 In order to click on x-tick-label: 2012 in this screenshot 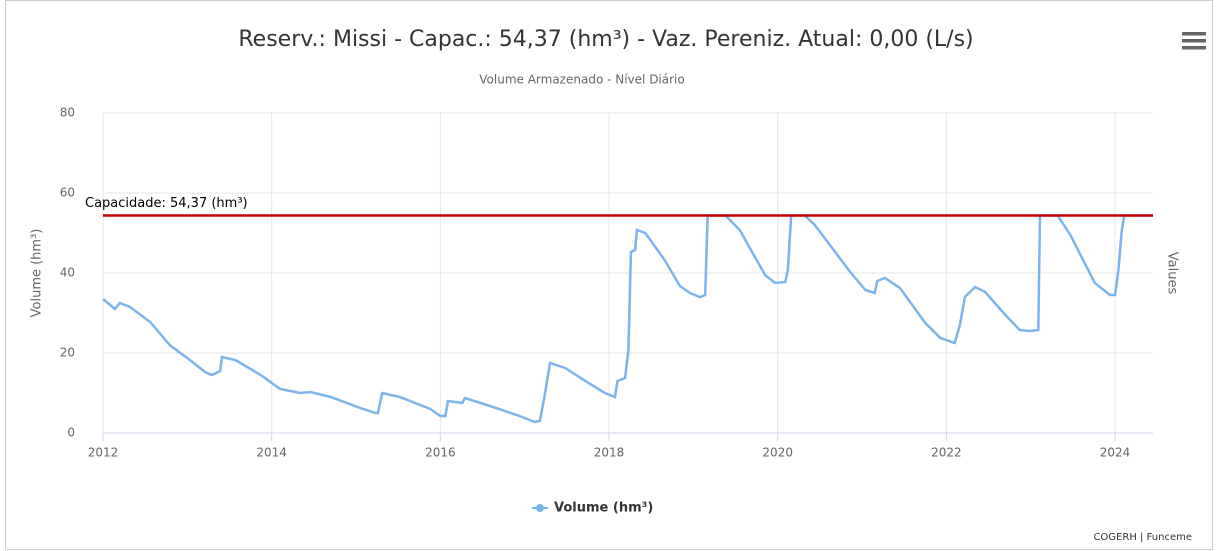, I will do `click(103, 453)`.